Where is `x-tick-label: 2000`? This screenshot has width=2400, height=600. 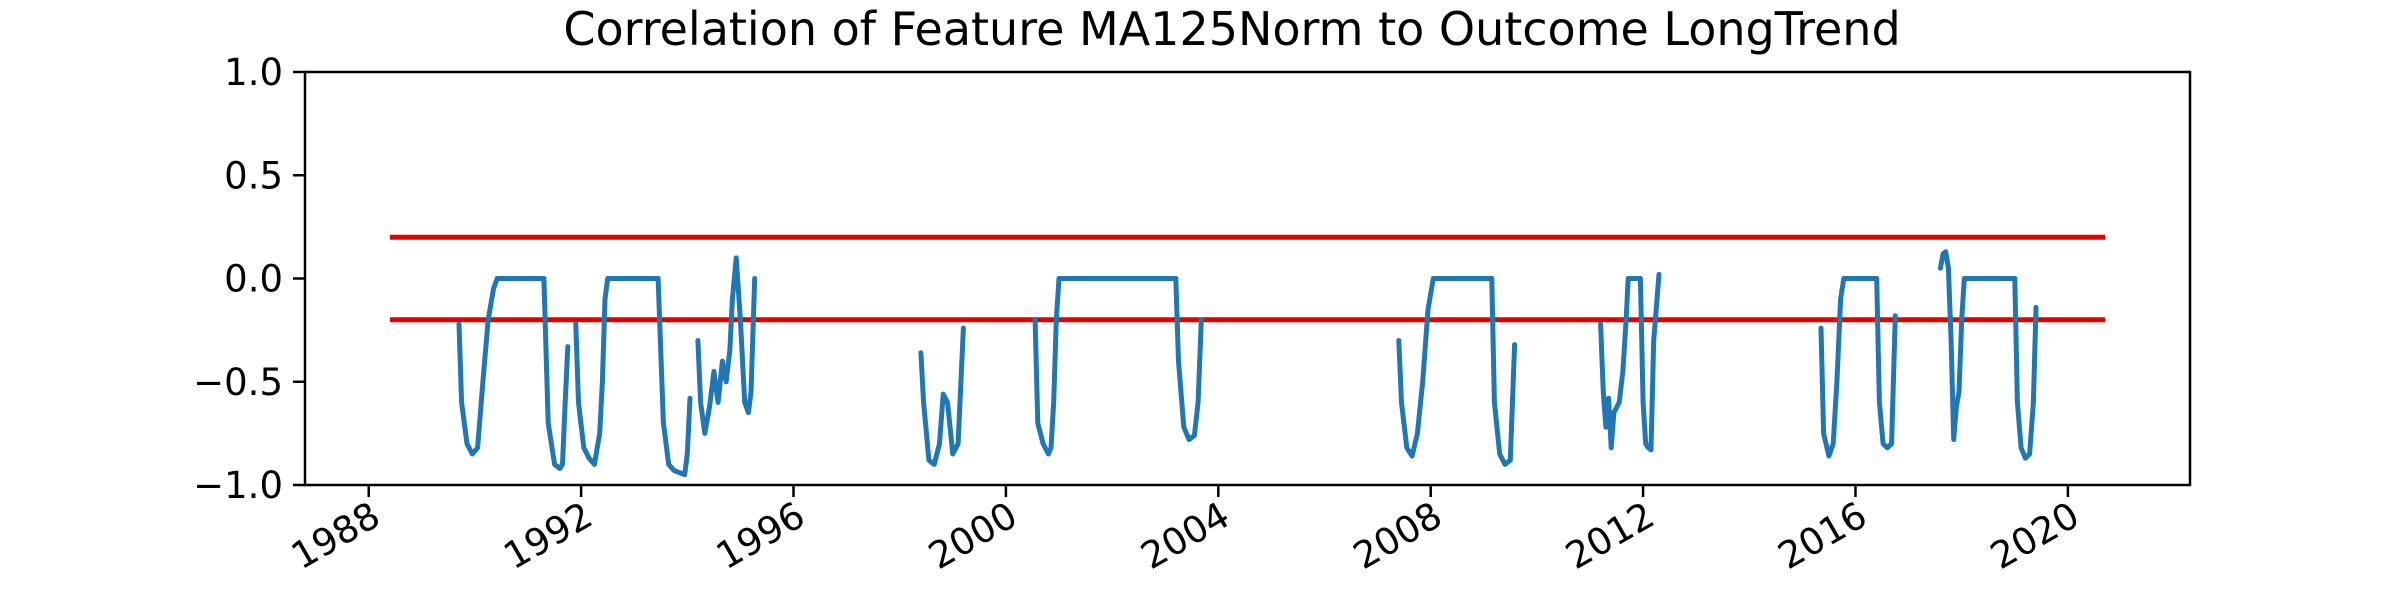
x-tick-label: 2000 is located at coordinates (972, 536).